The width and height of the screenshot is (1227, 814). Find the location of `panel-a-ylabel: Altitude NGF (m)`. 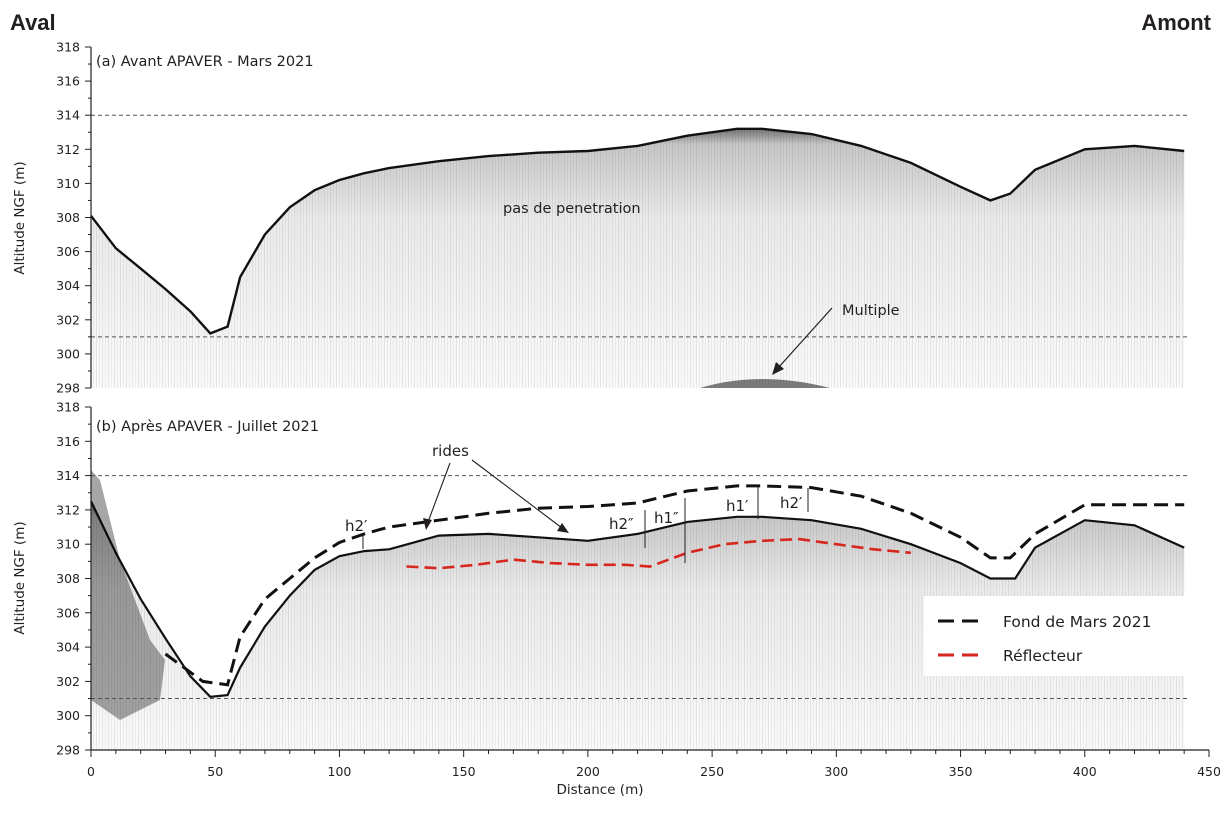

panel-a-ylabel: Altitude NGF (m) is located at coordinates (20, 217).